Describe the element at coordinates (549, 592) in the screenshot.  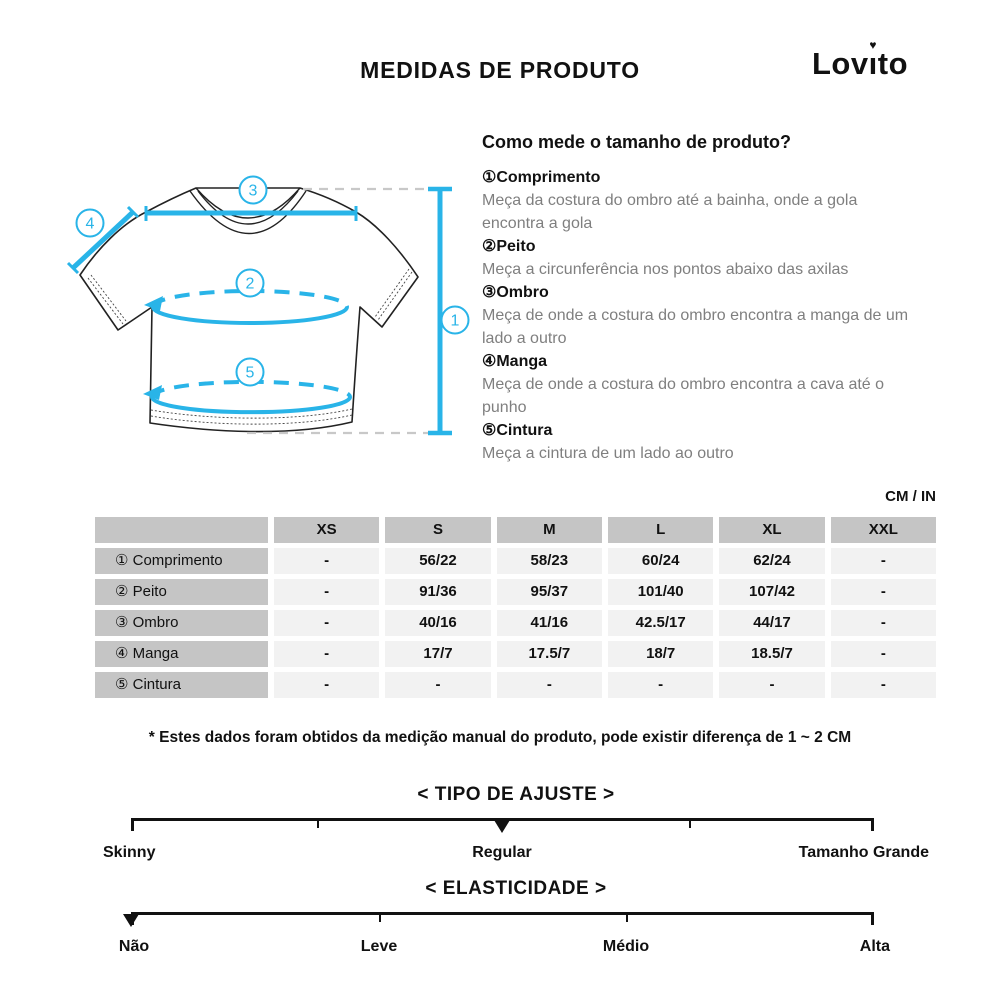
I see `table-cell: 95/37` at that location.